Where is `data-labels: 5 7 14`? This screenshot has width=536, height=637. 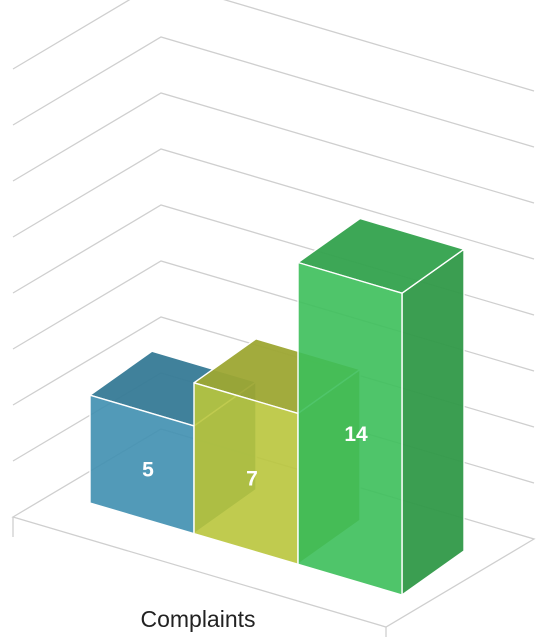
data-labels: 5 7 14 is located at coordinates (255, 457).